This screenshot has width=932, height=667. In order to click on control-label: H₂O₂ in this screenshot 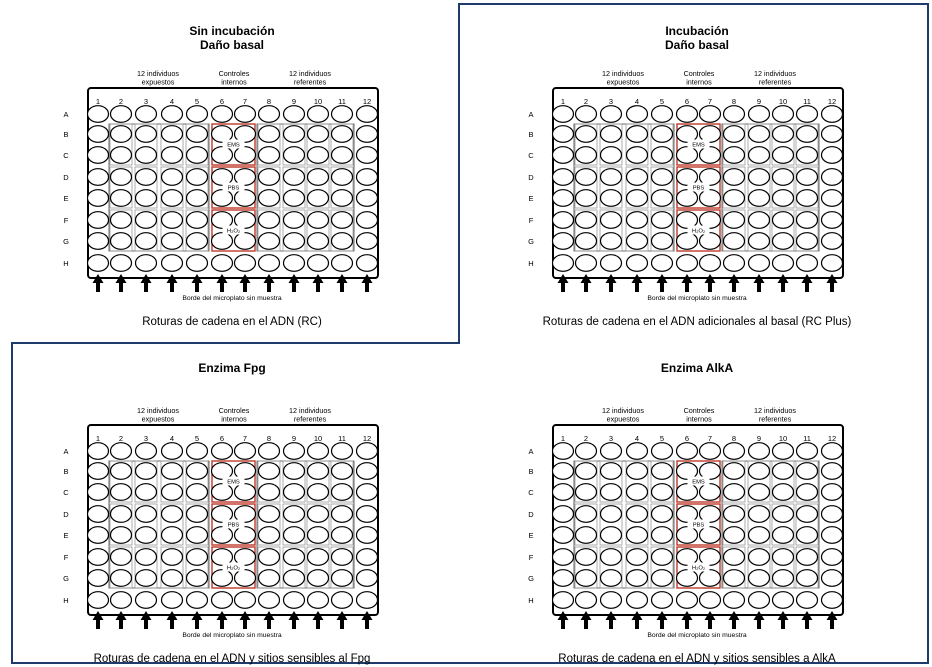, I will do `click(233, 569)`.